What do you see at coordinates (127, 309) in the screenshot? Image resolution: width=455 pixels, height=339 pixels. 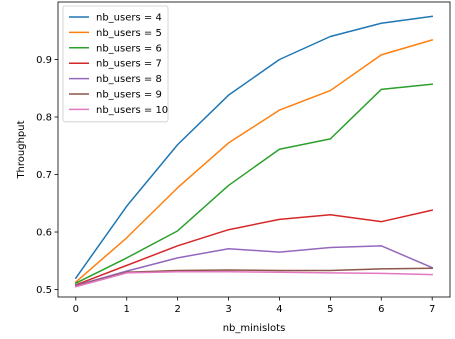 I see `x-tick-label-1: 1` at bounding box center [127, 309].